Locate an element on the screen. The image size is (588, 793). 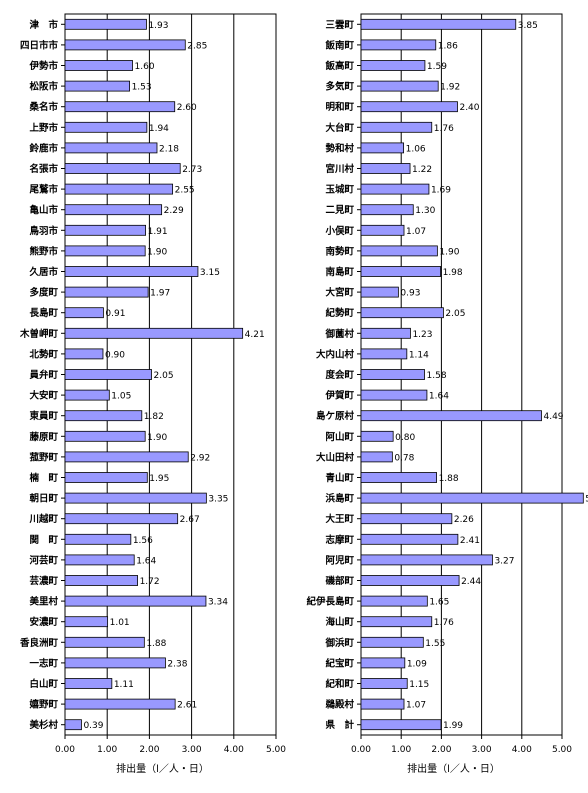
category-label: 美杉村 is located at coordinates (43, 725).